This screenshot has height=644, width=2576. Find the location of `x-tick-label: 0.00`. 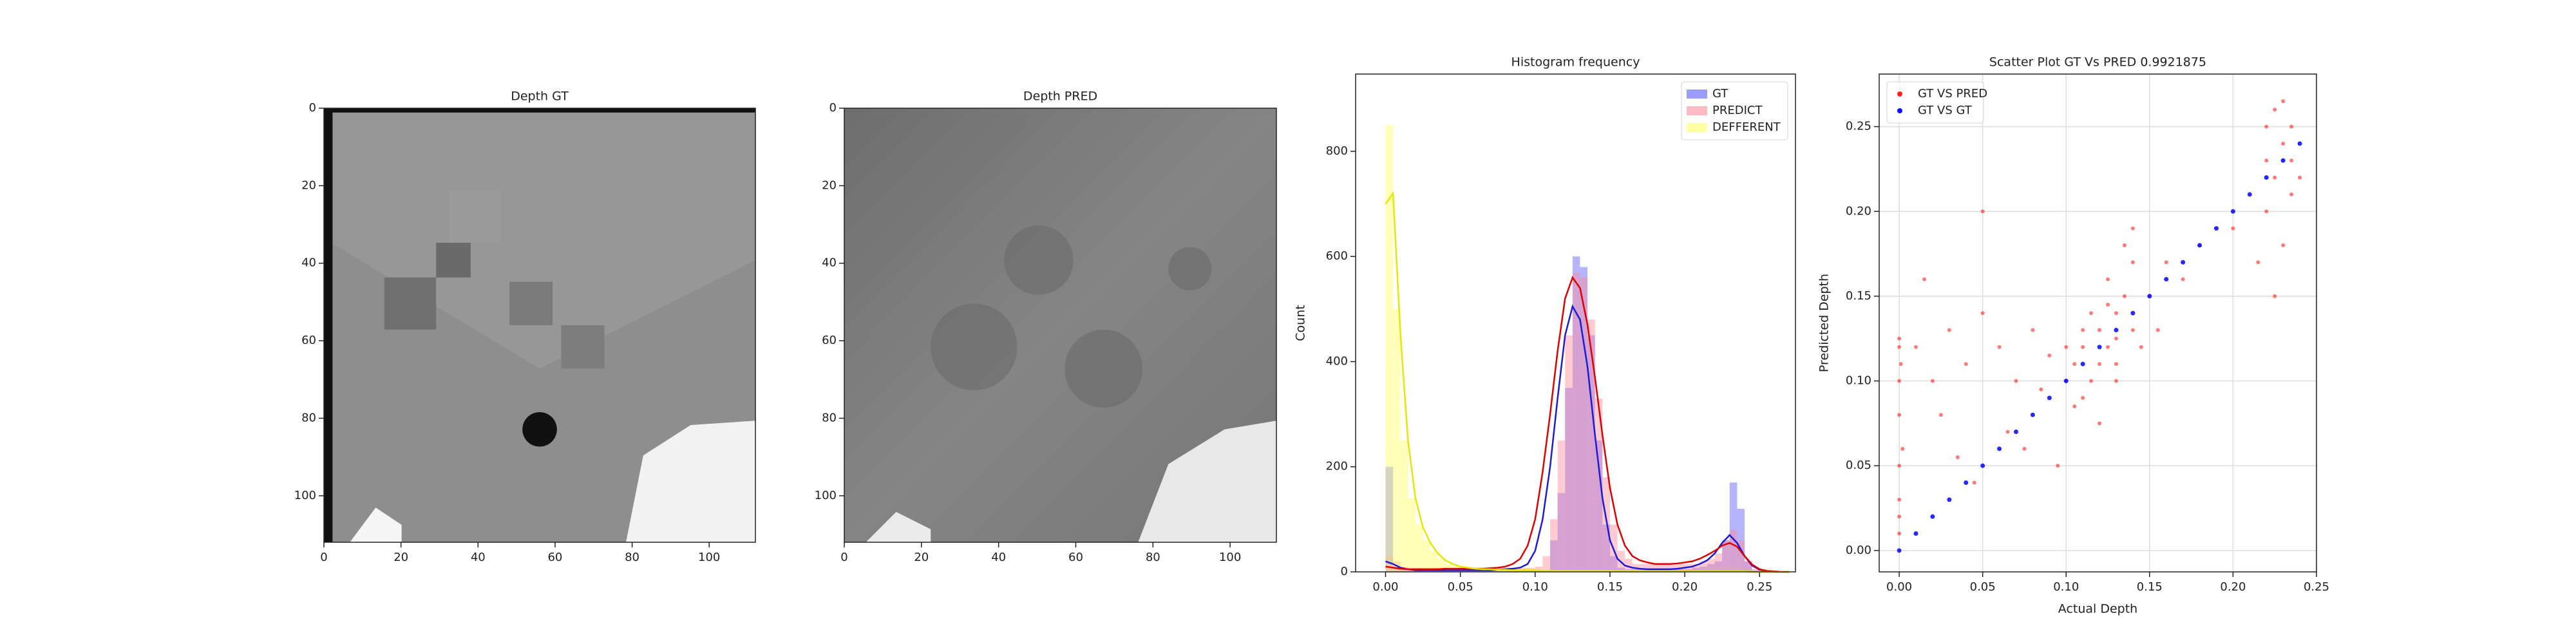

x-tick-label: 0.00 is located at coordinates (1899, 587).